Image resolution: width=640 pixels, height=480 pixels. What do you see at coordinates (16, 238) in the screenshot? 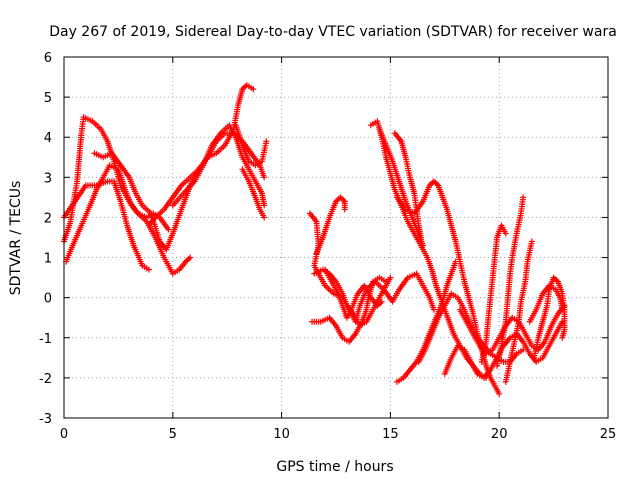
I see `y-axis-label: SDTVAR / TECUs` at bounding box center [16, 238].